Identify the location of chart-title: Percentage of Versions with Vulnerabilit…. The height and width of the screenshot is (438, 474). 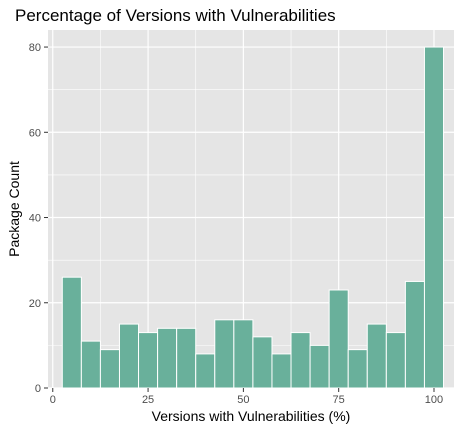
(175, 15).